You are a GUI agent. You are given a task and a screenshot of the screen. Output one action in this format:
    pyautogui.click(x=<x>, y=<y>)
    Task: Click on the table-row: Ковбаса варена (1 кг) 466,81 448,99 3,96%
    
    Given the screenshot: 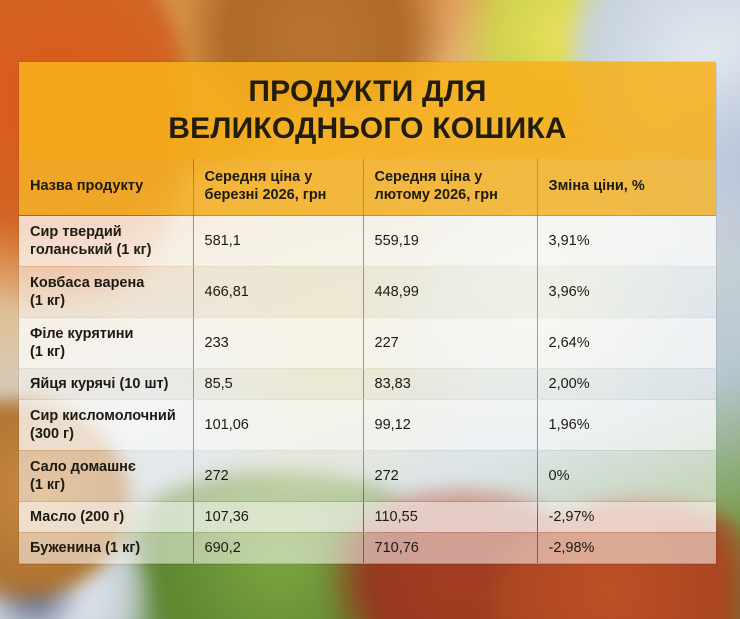 What is the action you would take?
    pyautogui.click(x=367, y=292)
    